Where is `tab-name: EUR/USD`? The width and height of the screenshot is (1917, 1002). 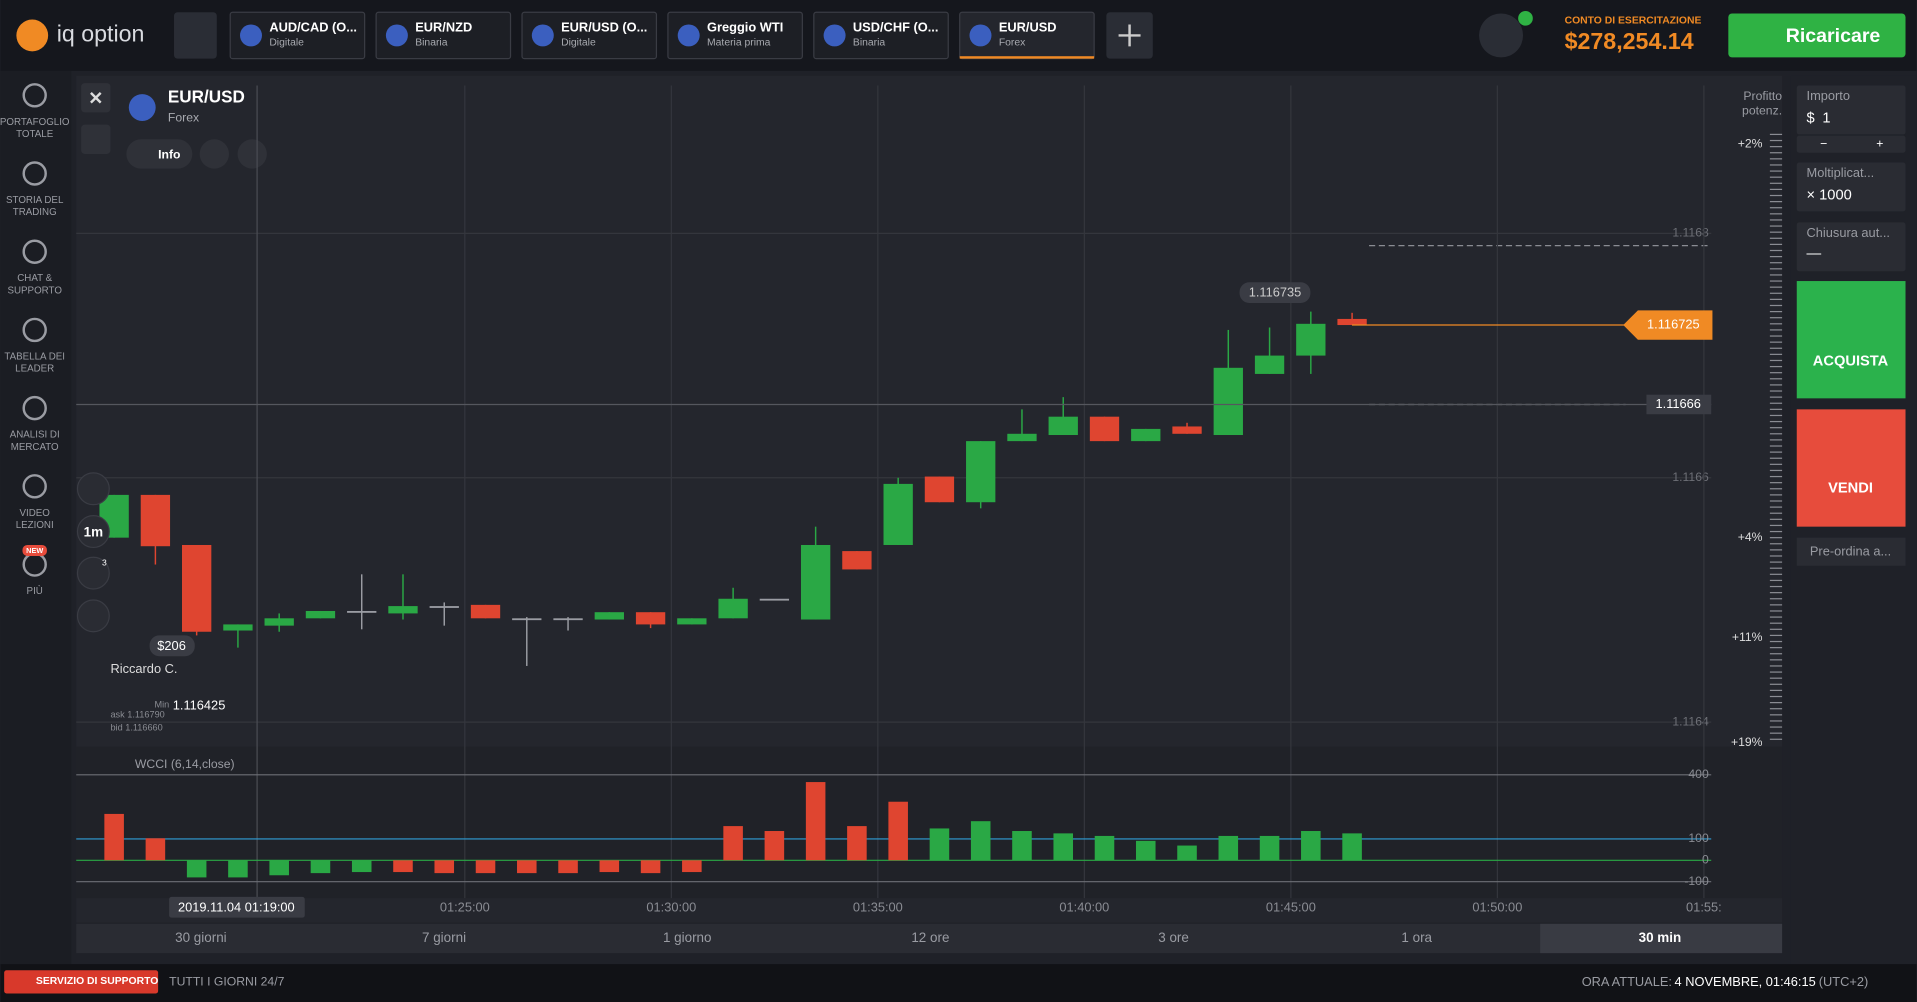 tab-name: EUR/USD is located at coordinates (1028, 26).